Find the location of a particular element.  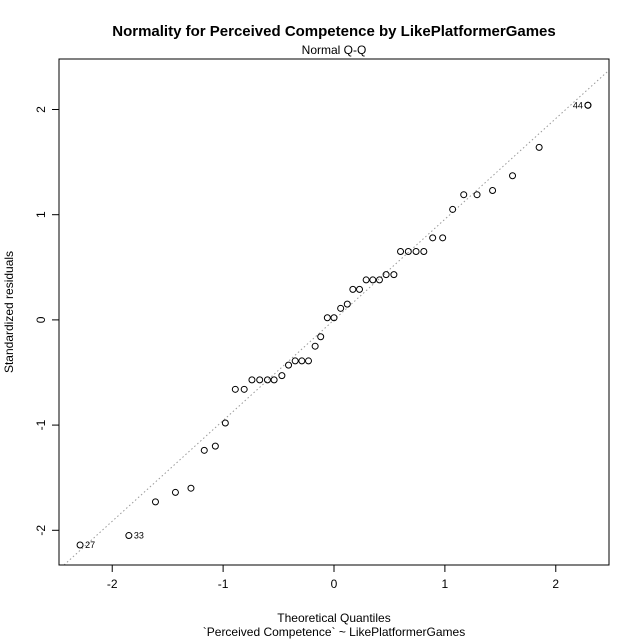

x-axis-label: Theoretical Quantiles is located at coordinates (333, 618).